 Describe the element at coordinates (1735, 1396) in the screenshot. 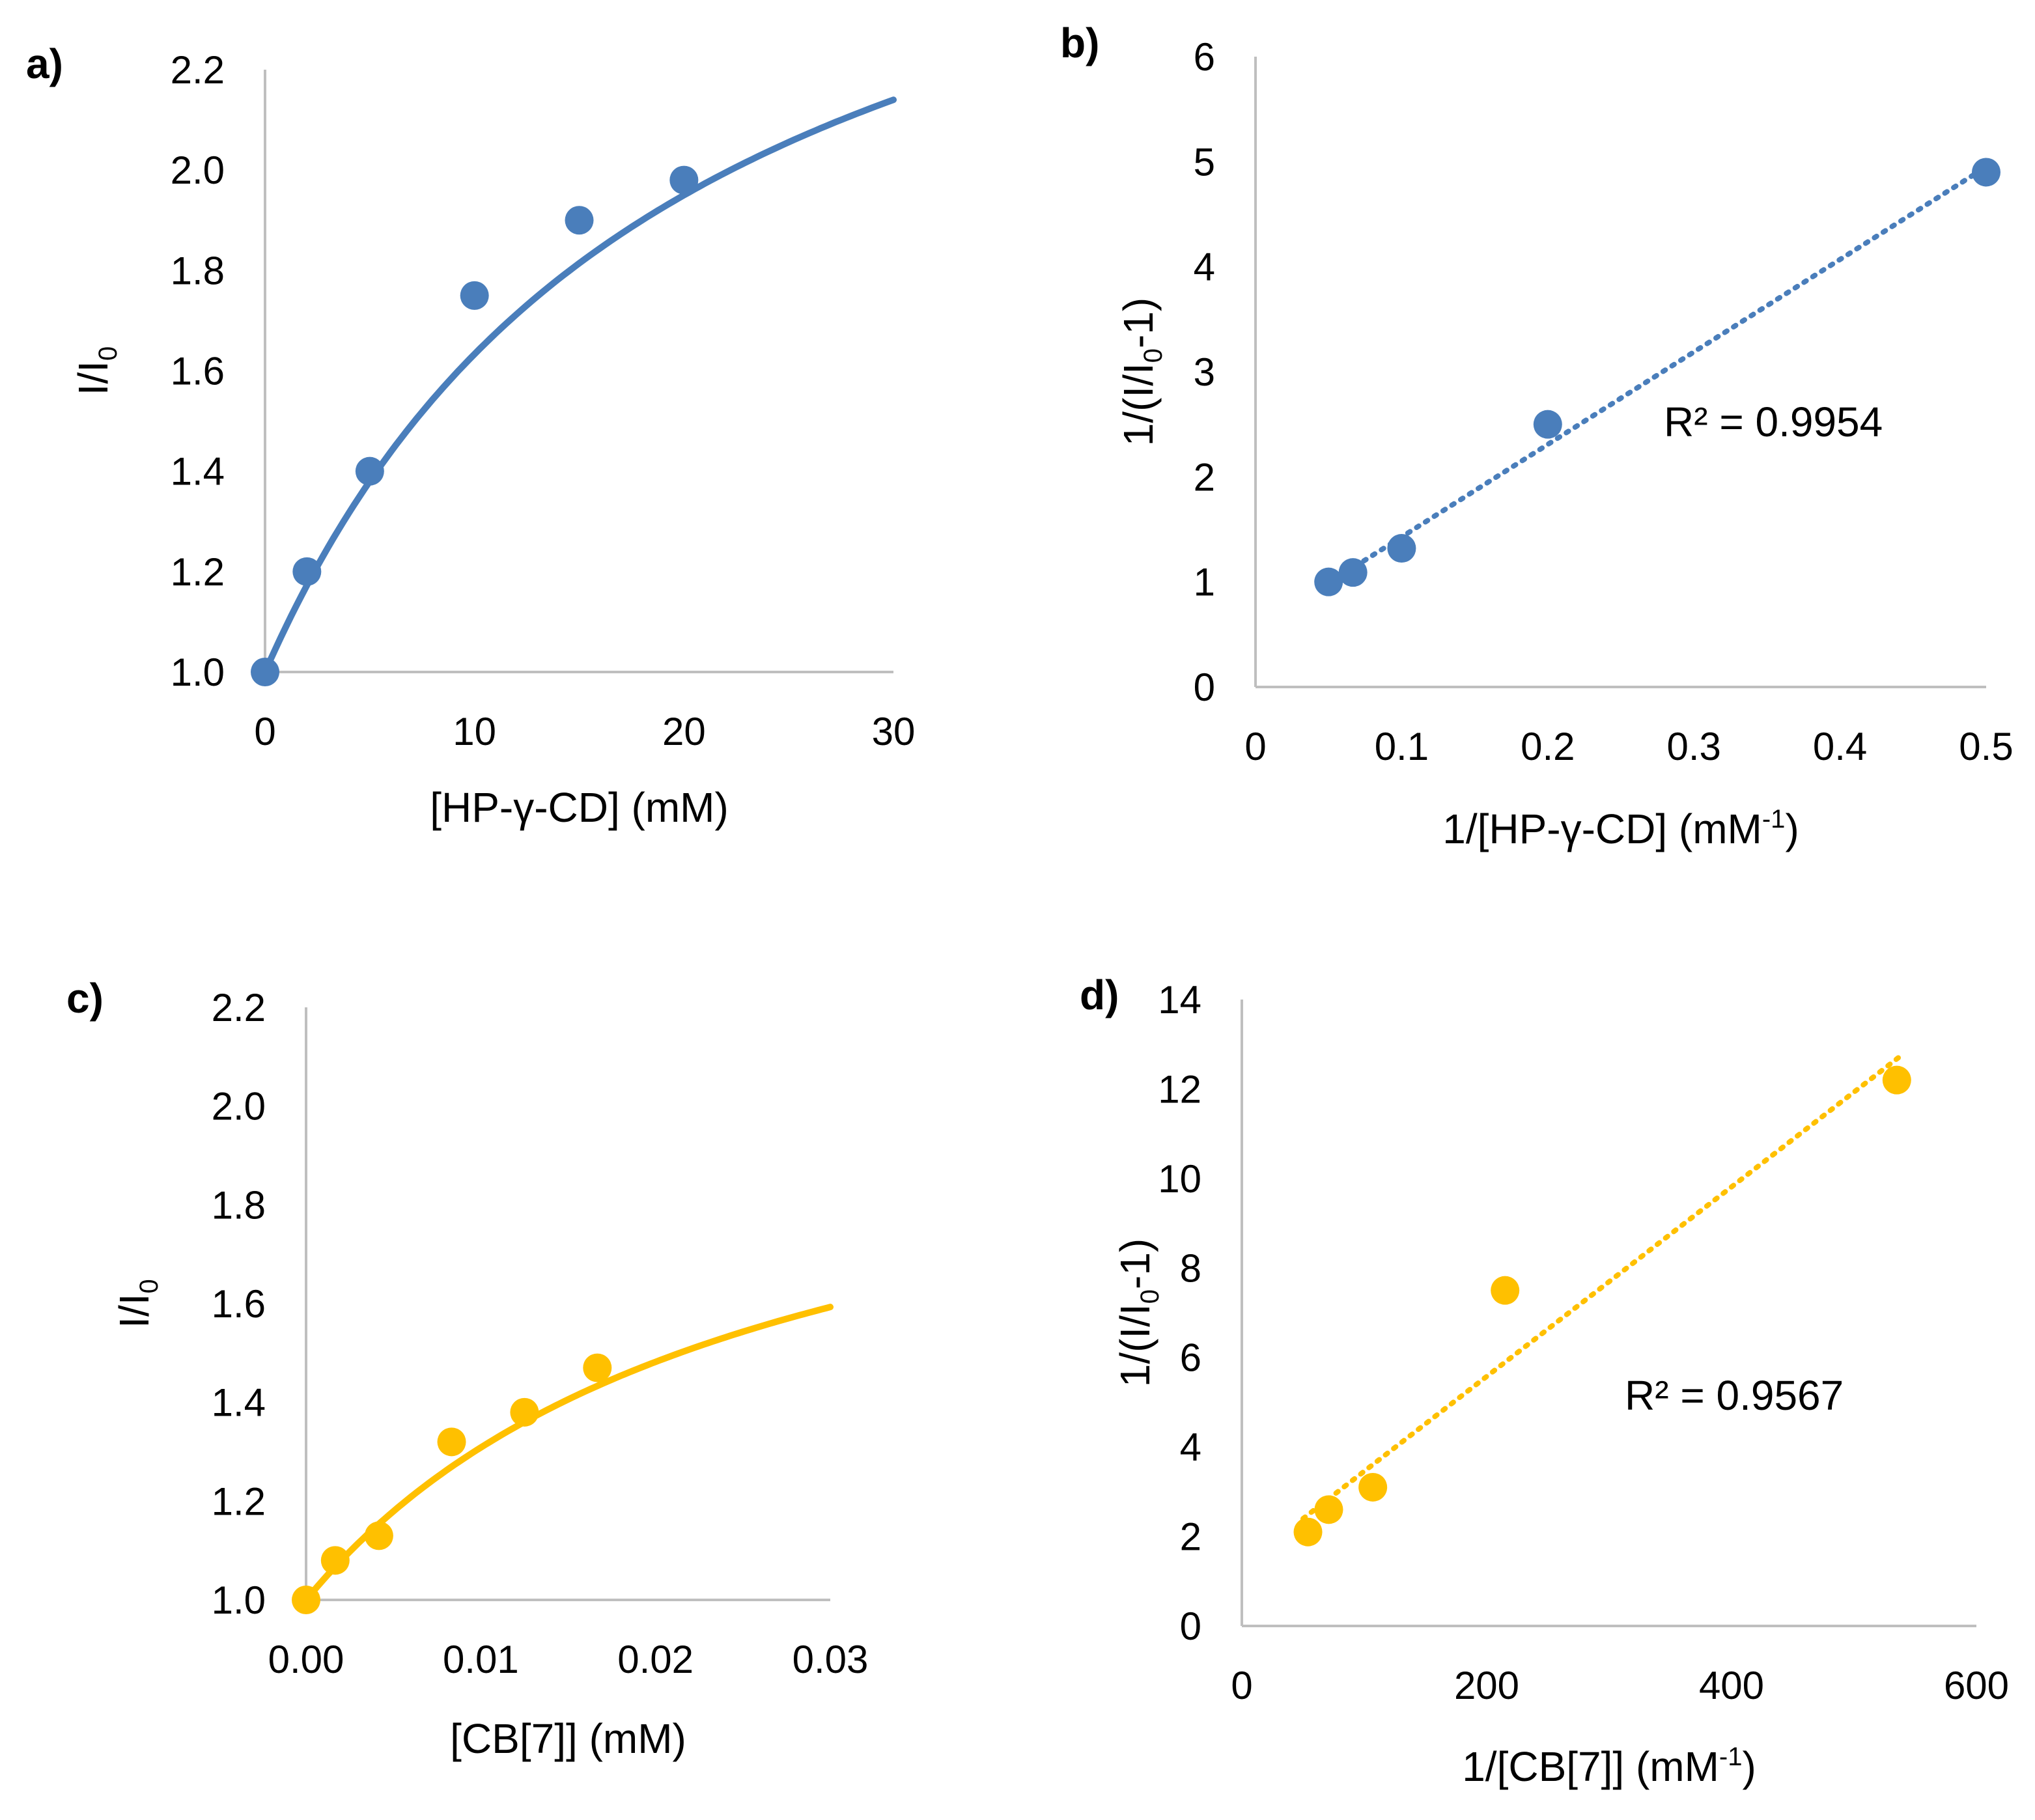

I see `r-squared-annotation: R² = 0.9567` at that location.